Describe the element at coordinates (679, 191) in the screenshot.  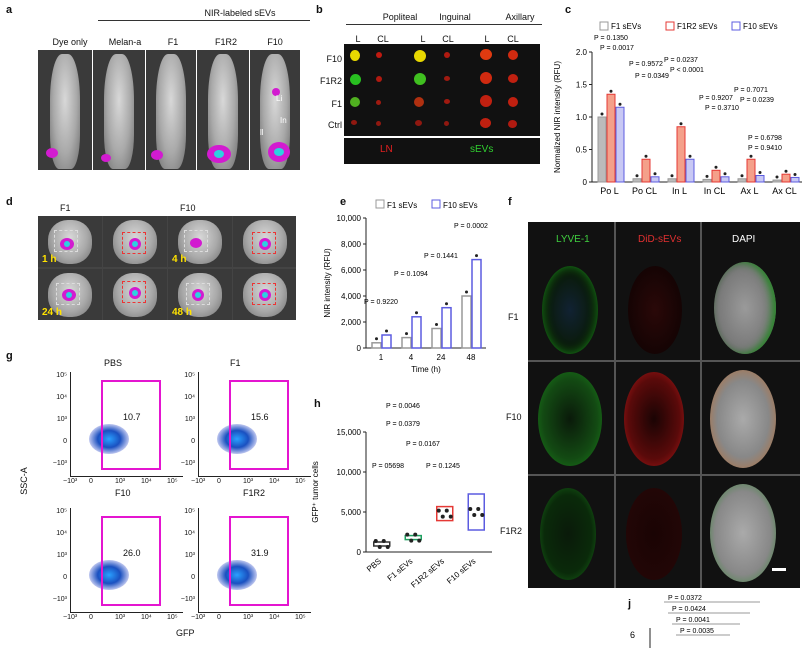
I see `x-tick-label: In L` at that location.